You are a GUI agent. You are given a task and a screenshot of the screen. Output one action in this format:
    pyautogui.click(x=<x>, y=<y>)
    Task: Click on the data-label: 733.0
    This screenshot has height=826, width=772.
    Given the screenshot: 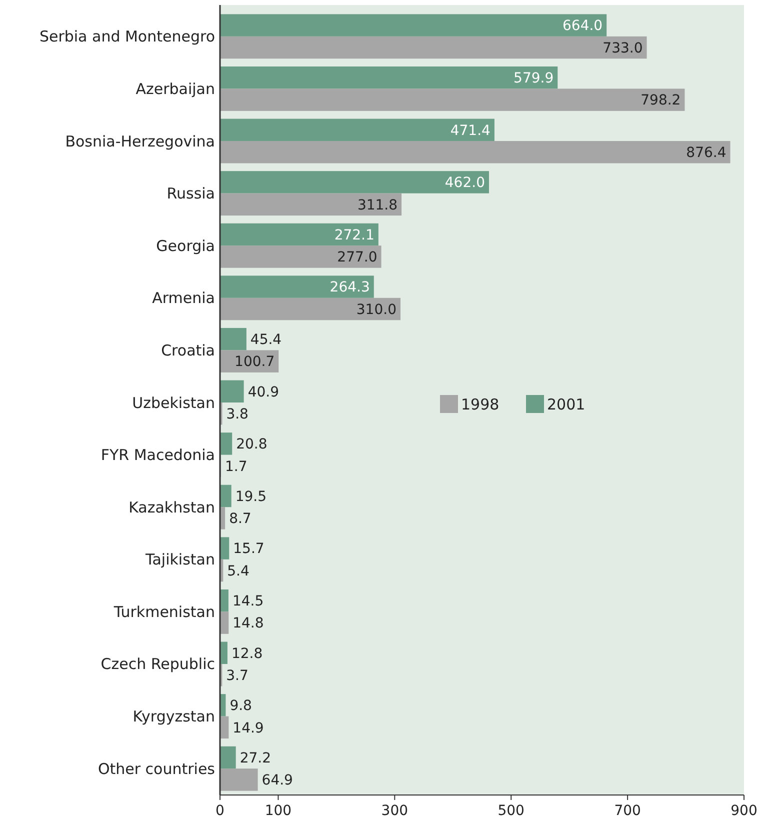 What is the action you would take?
    pyautogui.click(x=622, y=48)
    